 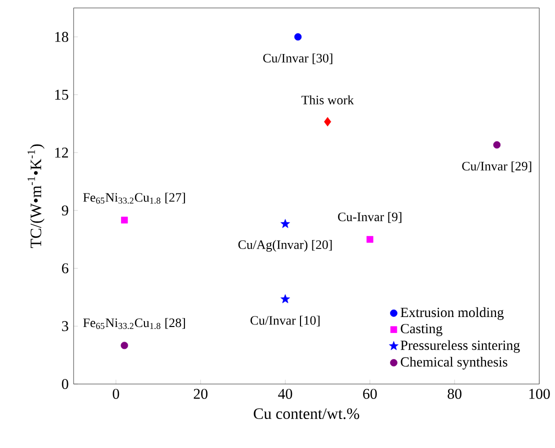 What do you see at coordinates (65, 211) in the screenshot?
I see `y-tick-label: 9` at bounding box center [65, 211].